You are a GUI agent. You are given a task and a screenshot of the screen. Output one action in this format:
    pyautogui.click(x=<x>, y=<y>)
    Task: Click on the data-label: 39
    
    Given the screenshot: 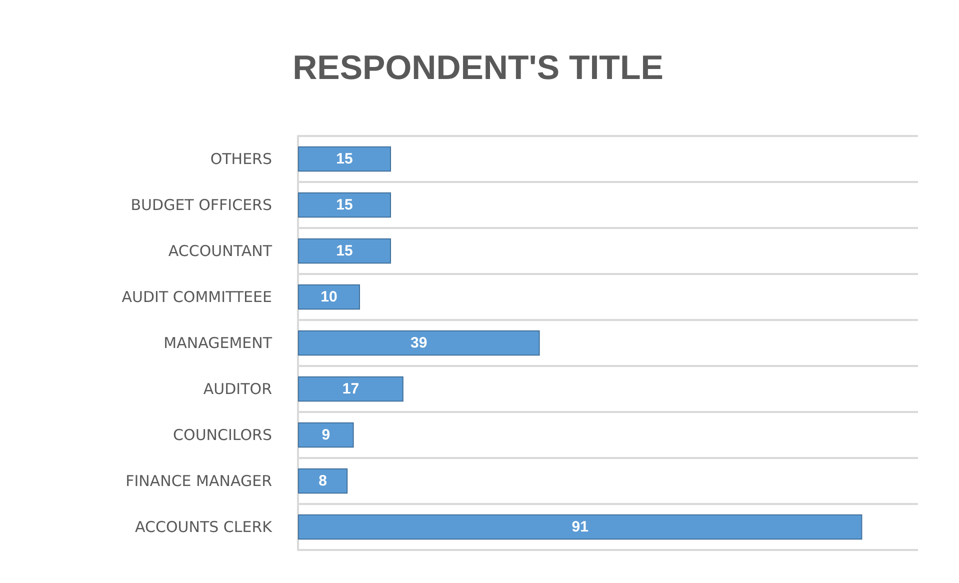 What is the action you would take?
    pyautogui.click(x=419, y=343)
    